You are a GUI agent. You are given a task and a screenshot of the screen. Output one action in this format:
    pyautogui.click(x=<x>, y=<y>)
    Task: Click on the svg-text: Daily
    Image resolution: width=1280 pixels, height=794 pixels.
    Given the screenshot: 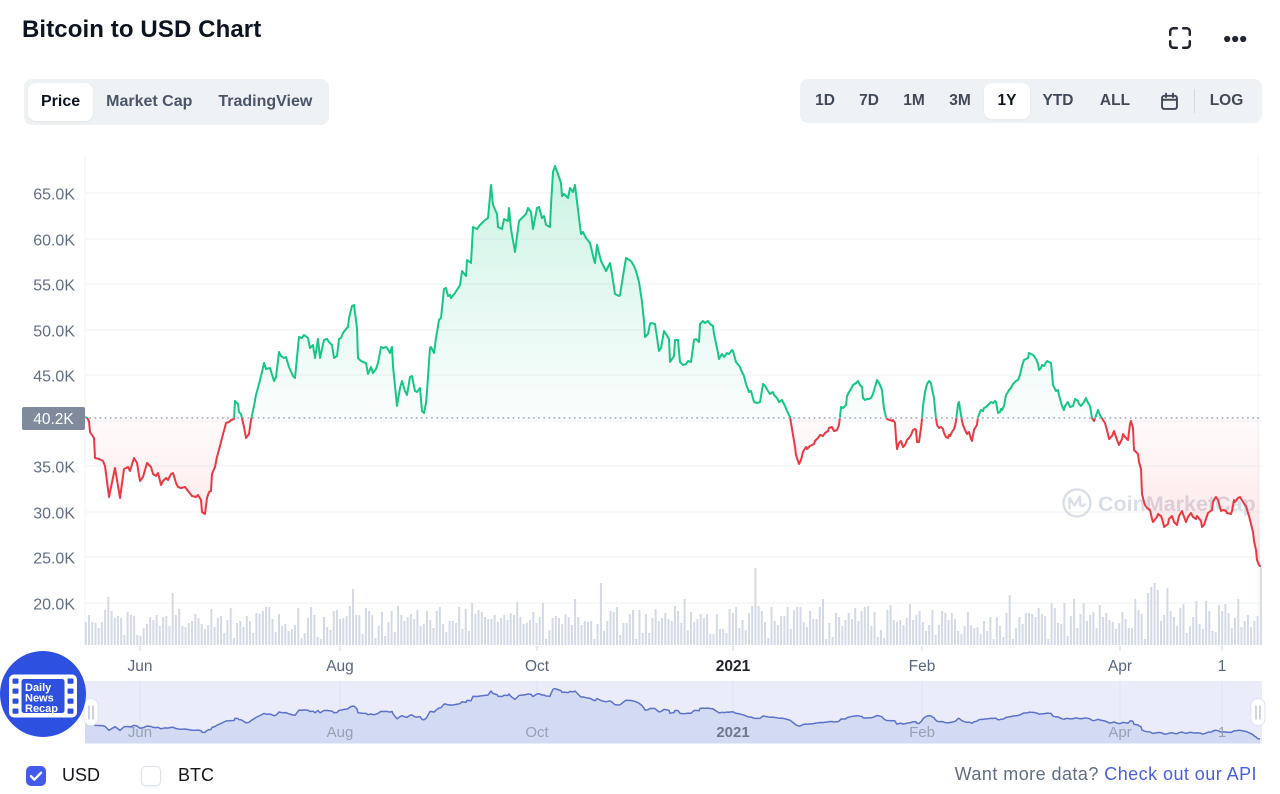 What is the action you would take?
    pyautogui.click(x=38, y=688)
    